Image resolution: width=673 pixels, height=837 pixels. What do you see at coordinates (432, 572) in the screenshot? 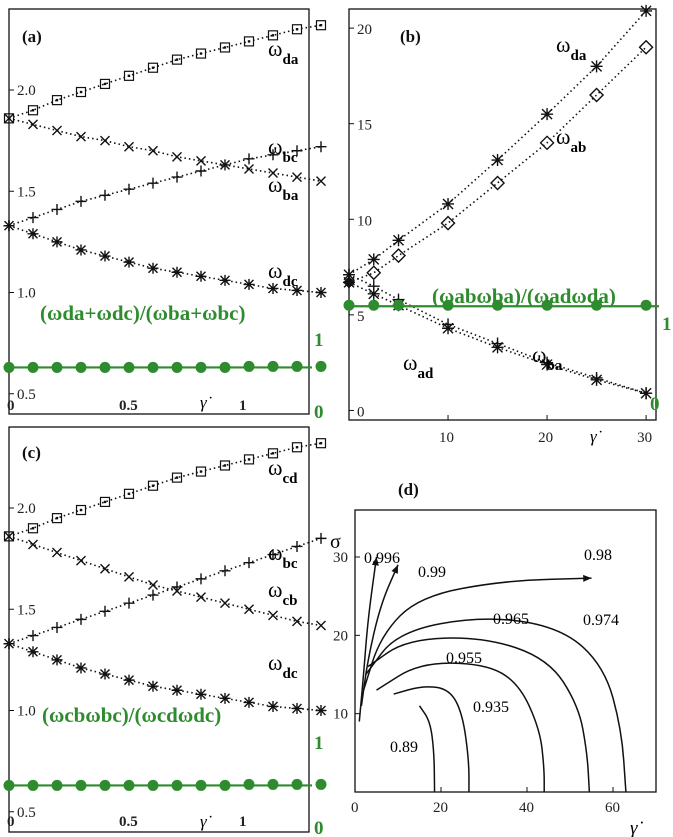
I see `contour-1-label: 0.99` at bounding box center [432, 572].